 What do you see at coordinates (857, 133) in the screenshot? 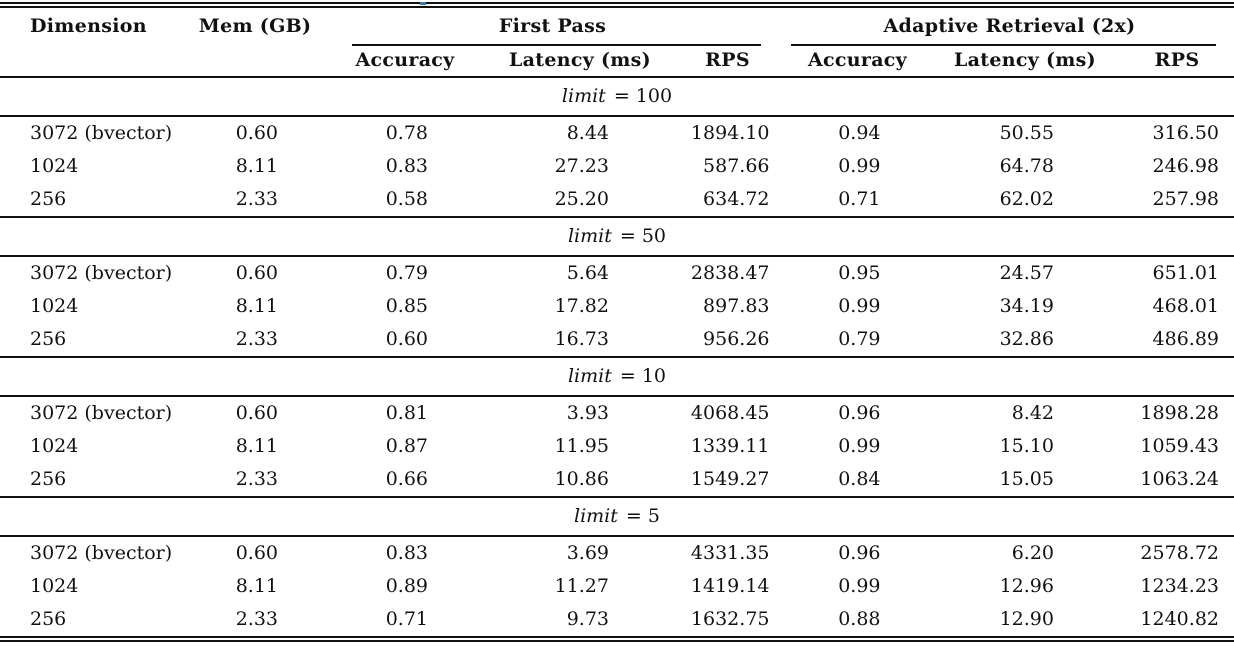
I see `cell-ar-accuracy: 0.94` at bounding box center [857, 133].